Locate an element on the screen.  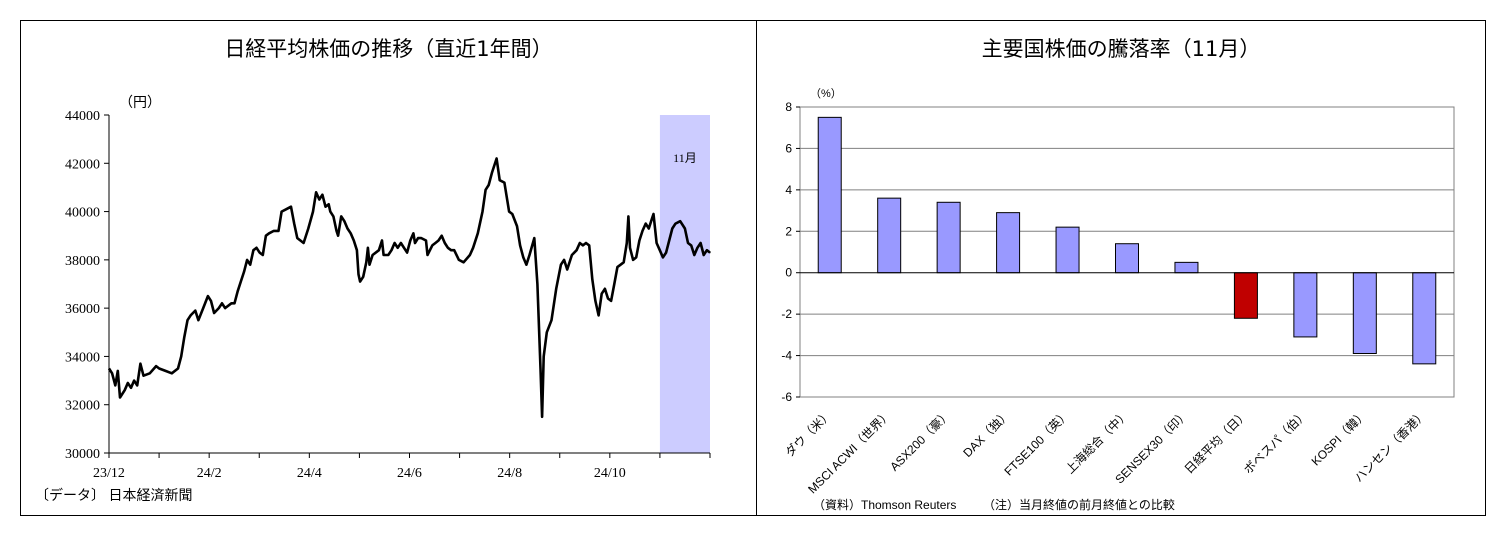
y-tick-label: 42000 is located at coordinates (82, 164).